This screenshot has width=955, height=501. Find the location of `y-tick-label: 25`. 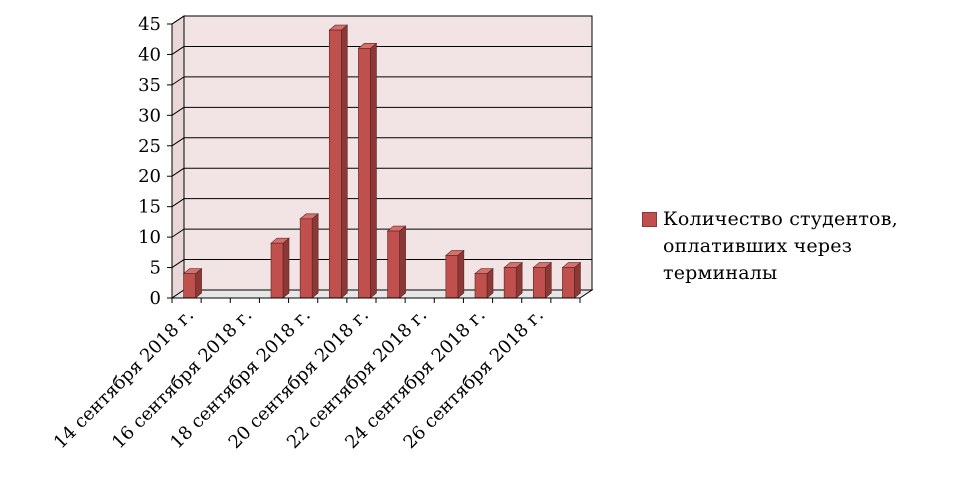

y-tick-label: 25 is located at coordinates (149, 146).